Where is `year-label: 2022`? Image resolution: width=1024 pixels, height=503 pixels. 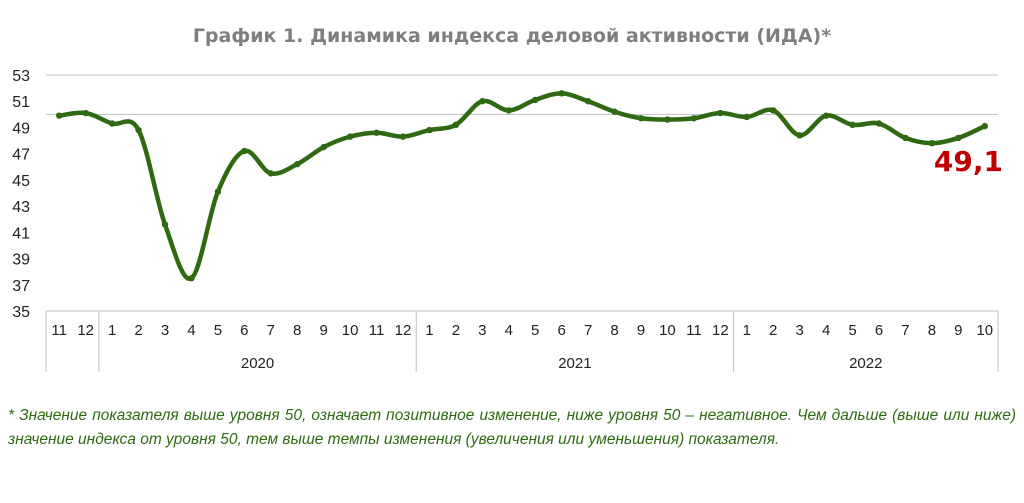
year-label: 2022 is located at coordinates (865, 363).